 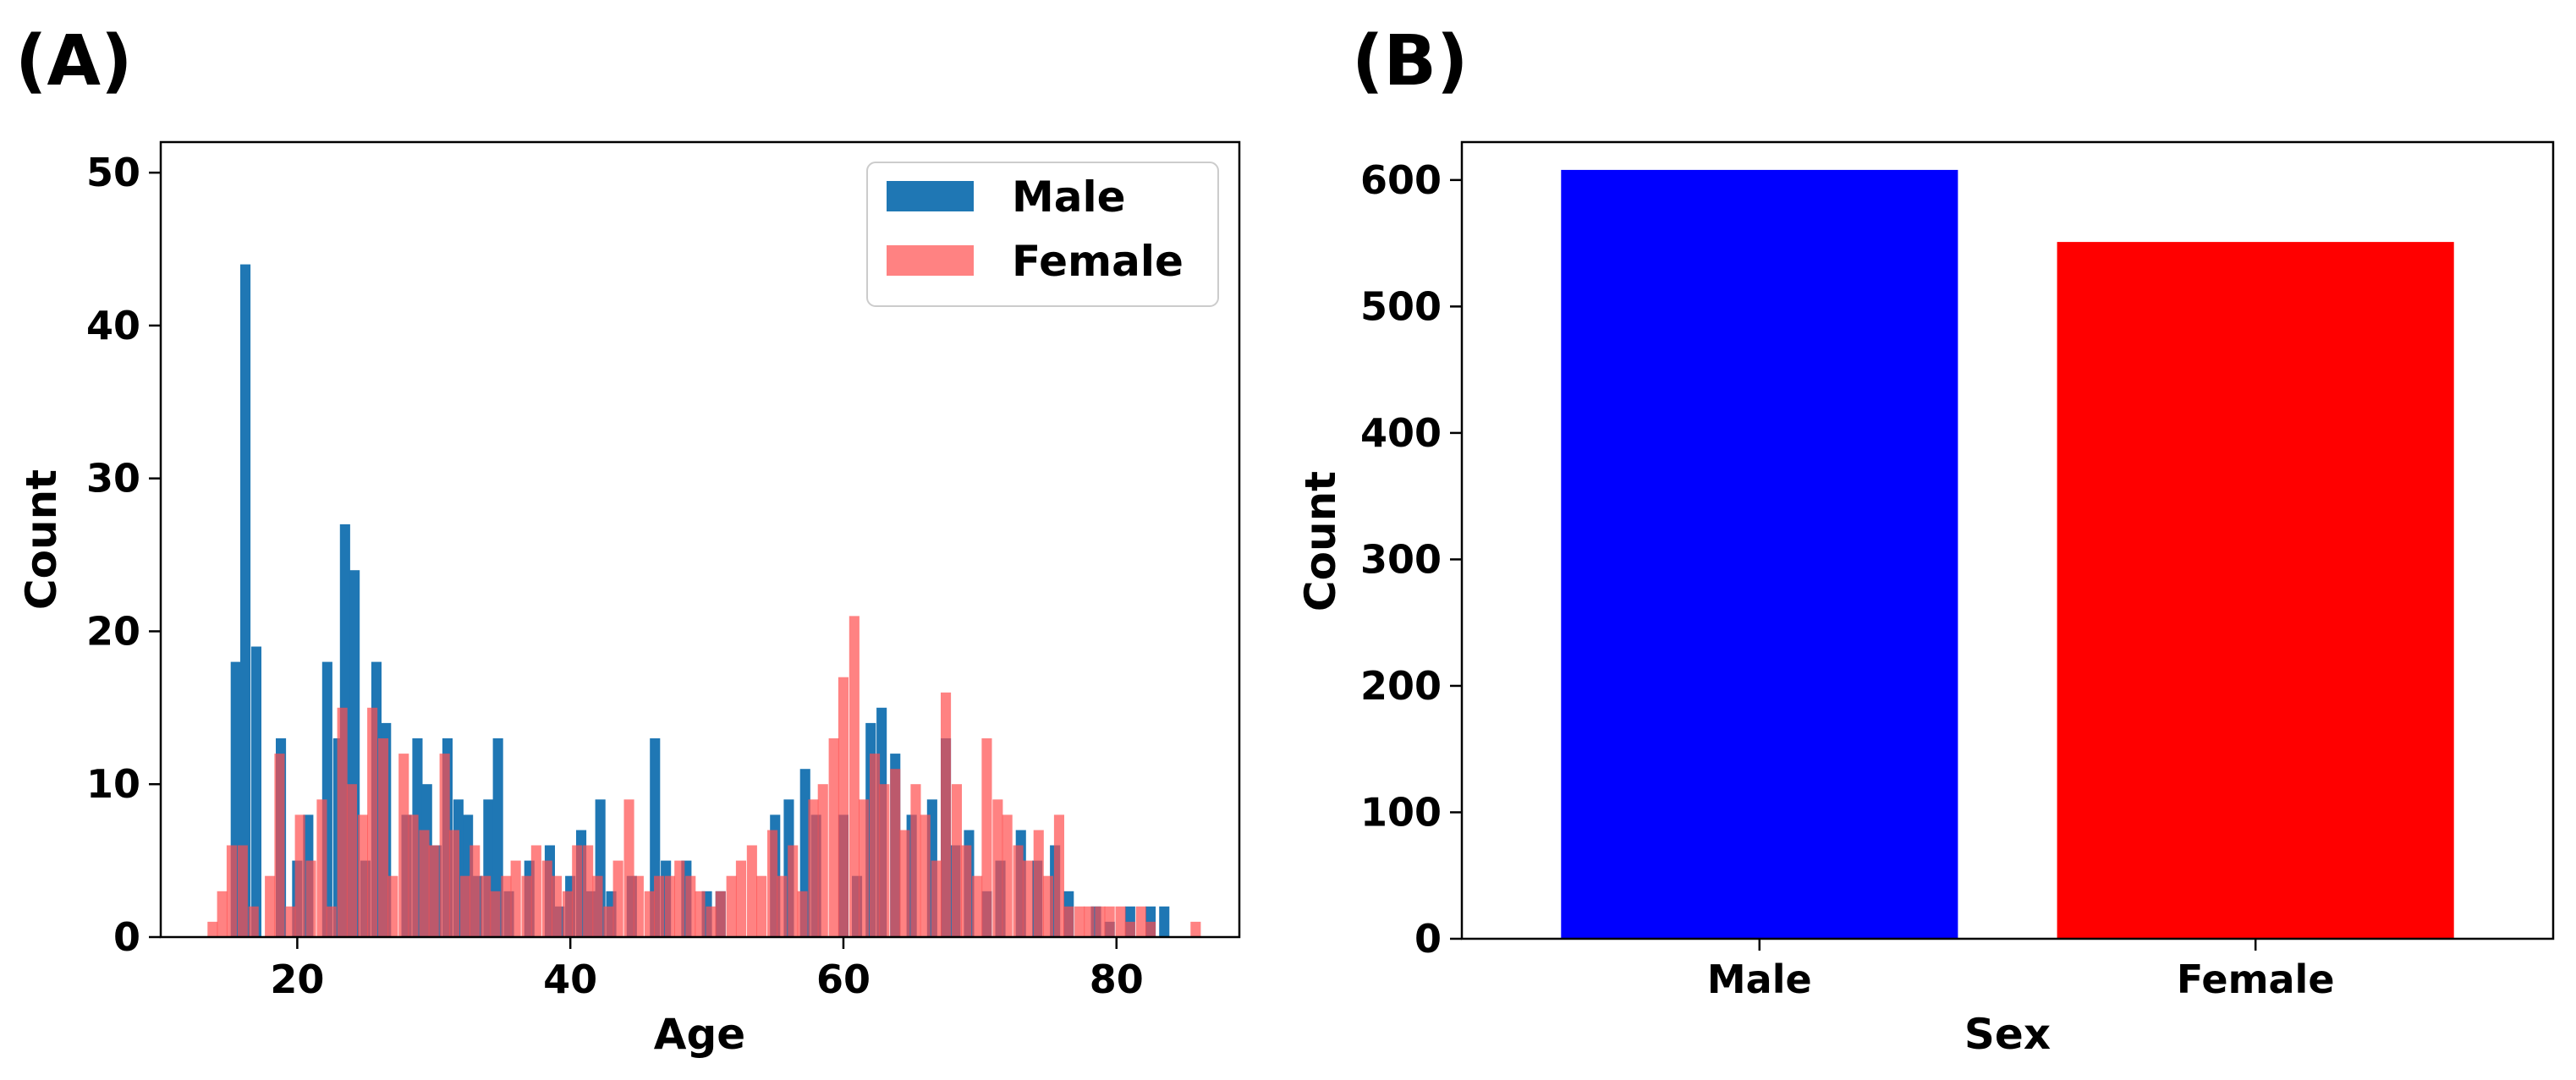 I want to click on y-tick-label: 20, so click(x=113, y=631).